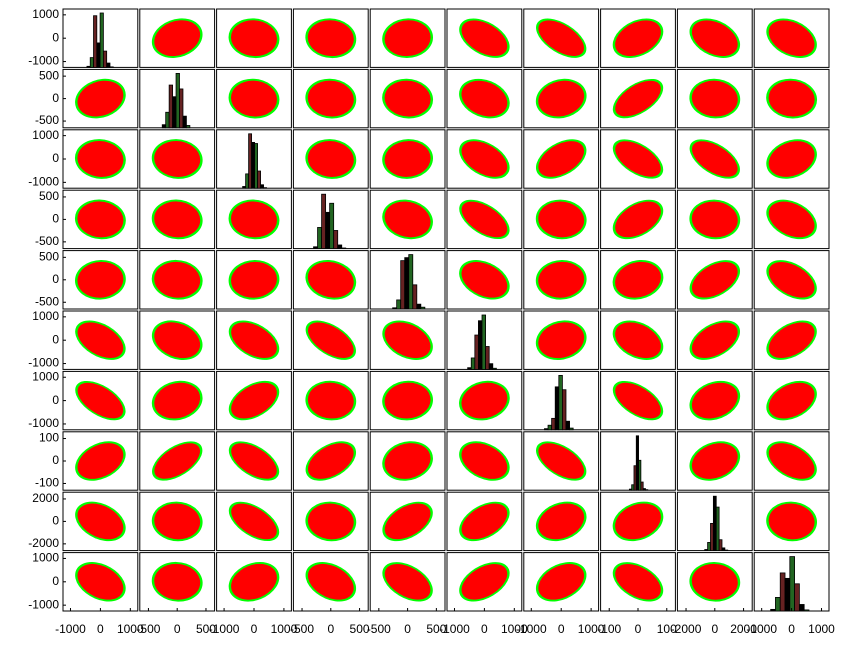  I want to click on x-tick-label: -1000, so click(454, 629).